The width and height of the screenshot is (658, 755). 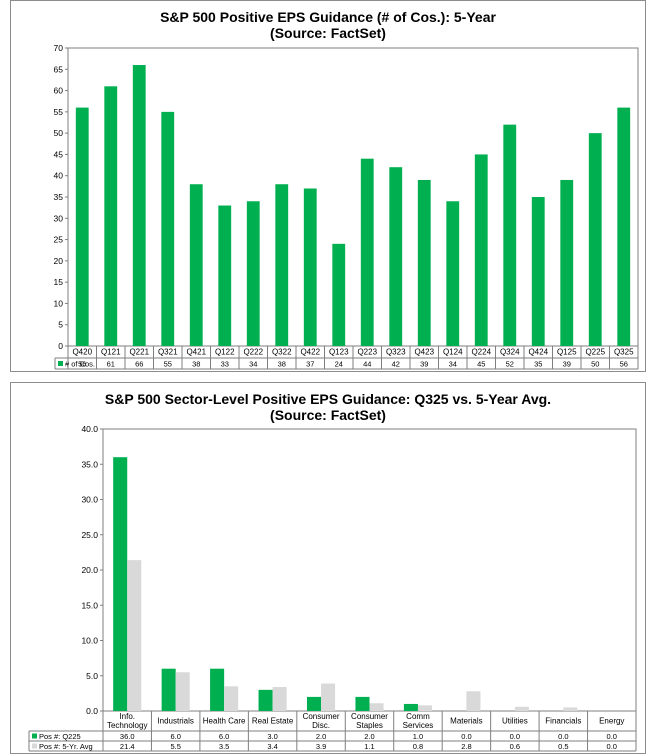 What do you see at coordinates (89, 570) in the screenshot?
I see `y-tick-label: 20.0` at bounding box center [89, 570].